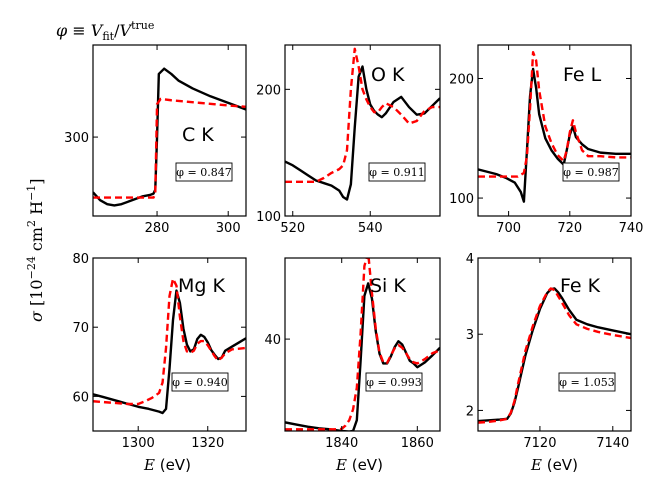 The width and height of the screenshot is (664, 498). I want to click on ok-fit-line, so click(362, 115).